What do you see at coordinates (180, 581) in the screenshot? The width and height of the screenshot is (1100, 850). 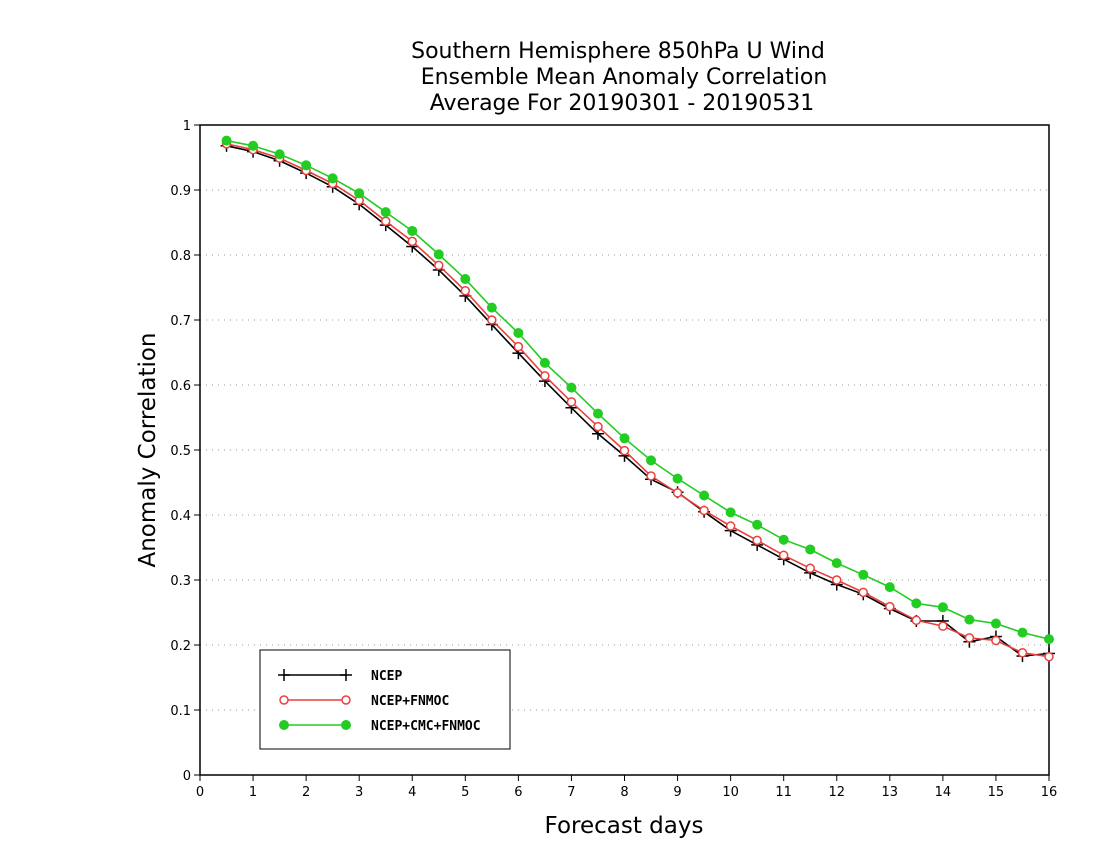 I see `y-tick-label-3: 0.3` at bounding box center [180, 581].